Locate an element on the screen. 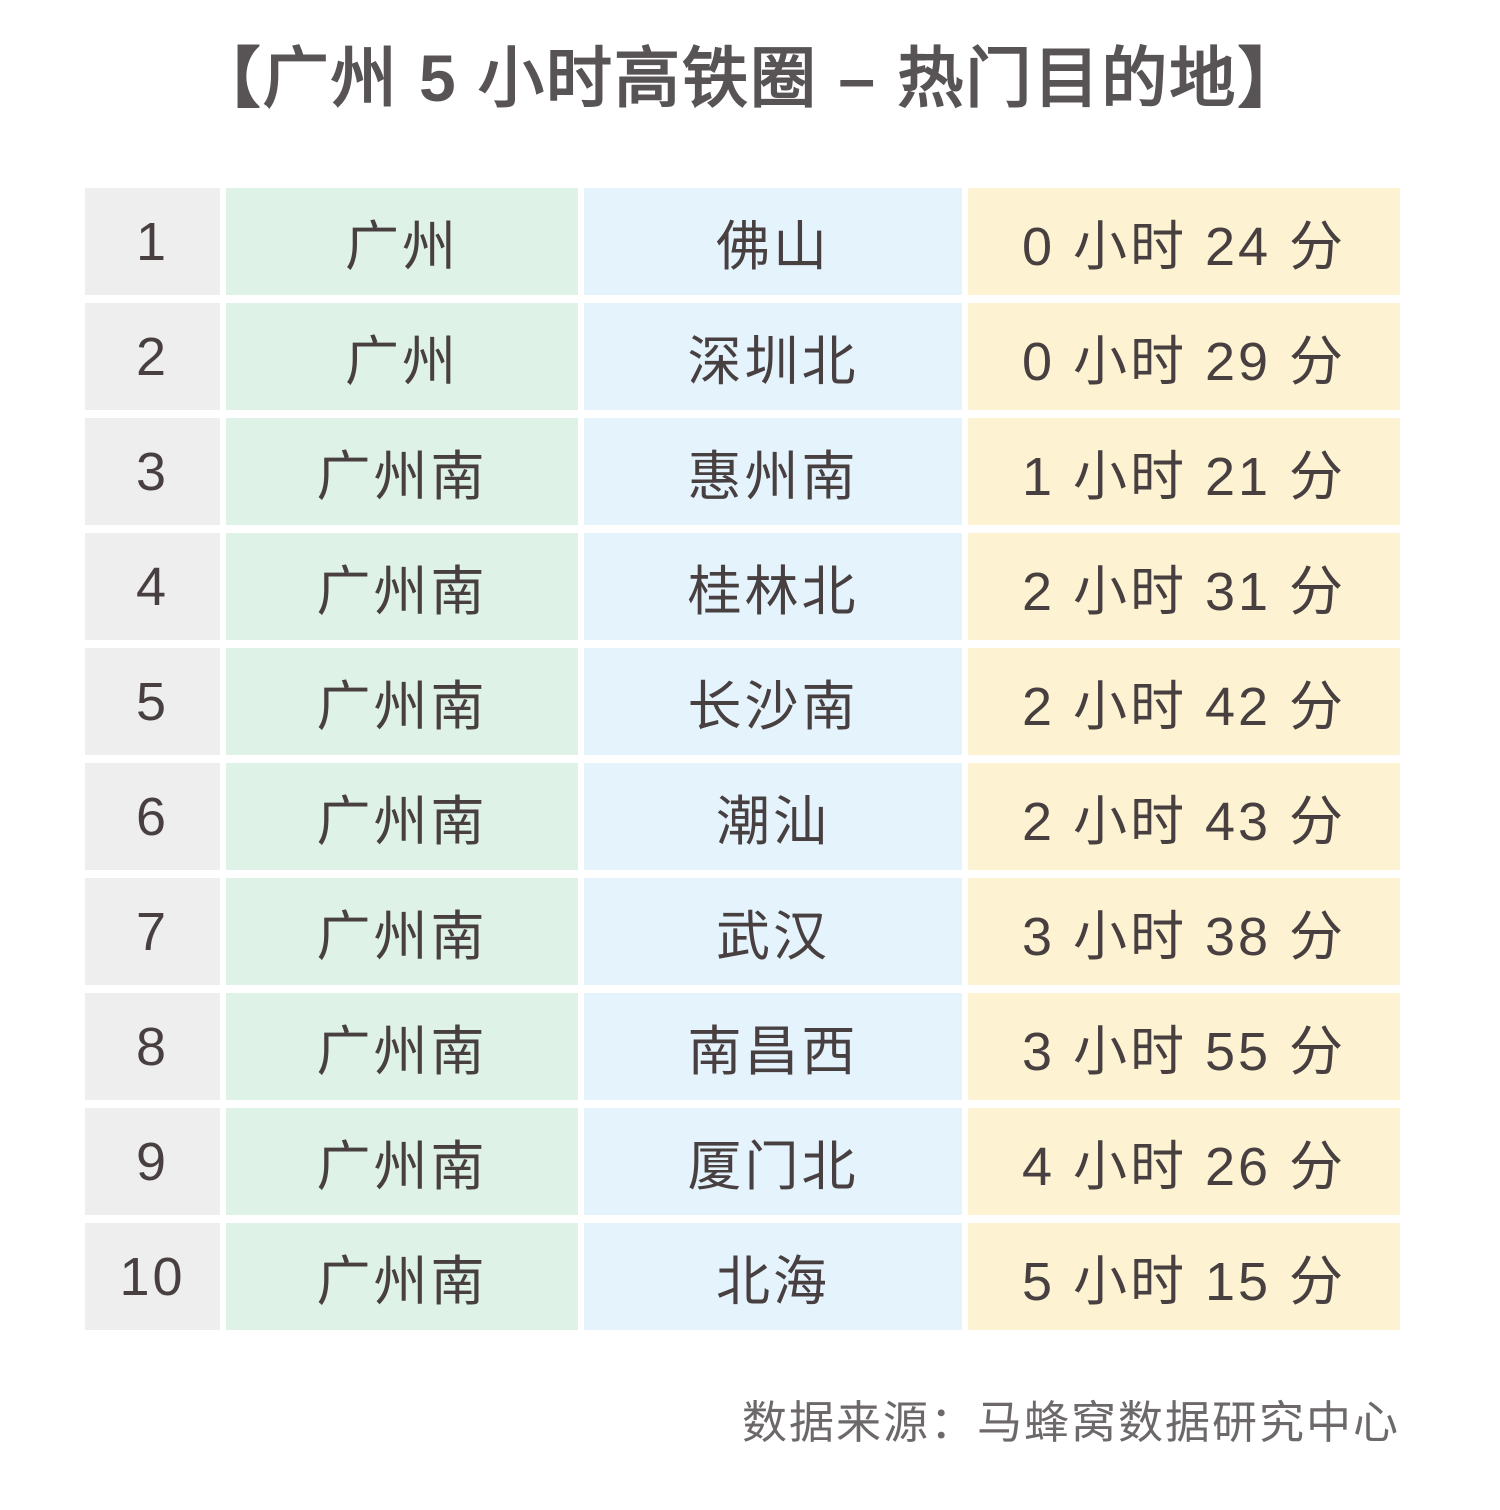  table-row: 5 广州南 长沙南 2 小时 42 分 is located at coordinates (742, 701).